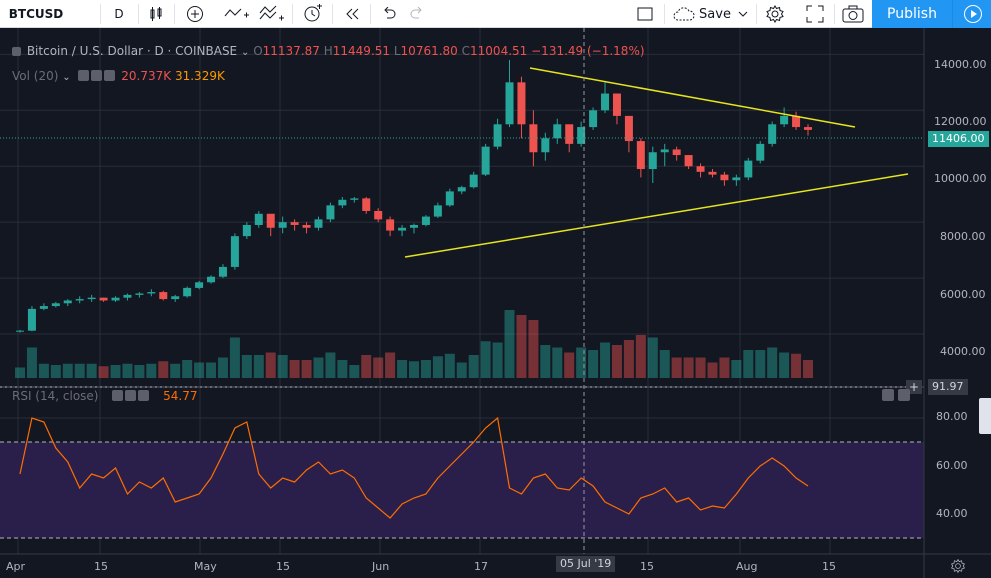  What do you see at coordinates (36, 14) in the screenshot?
I see `symbol-search: BTCUSD` at bounding box center [36, 14].